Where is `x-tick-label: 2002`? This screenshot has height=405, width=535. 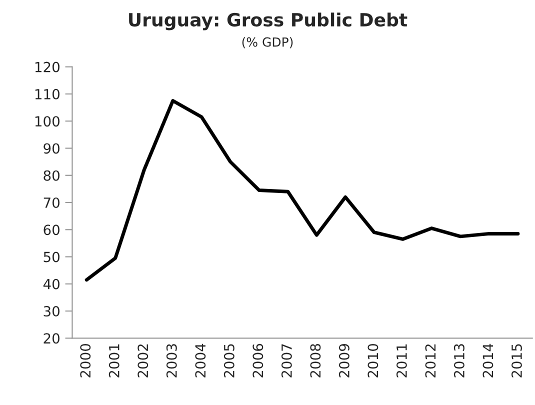
x-tick-label: 2002 is located at coordinates (143, 361).